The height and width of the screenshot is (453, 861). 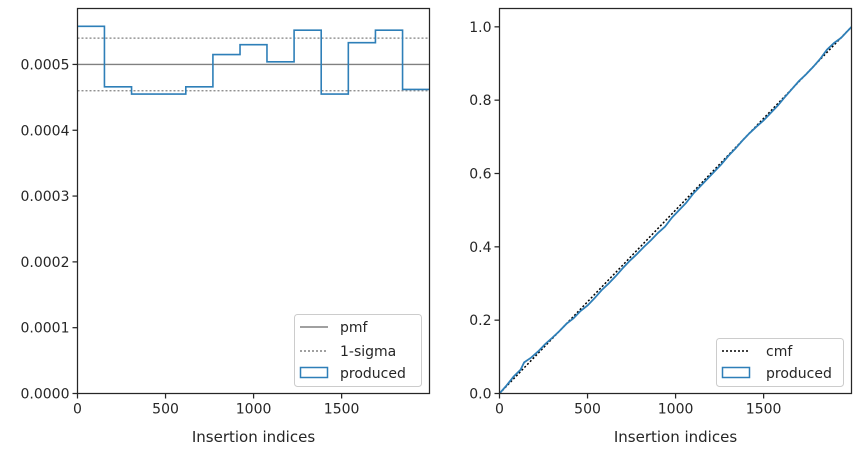 I want to click on right-x-tick-label: 500, so click(x=587, y=410).